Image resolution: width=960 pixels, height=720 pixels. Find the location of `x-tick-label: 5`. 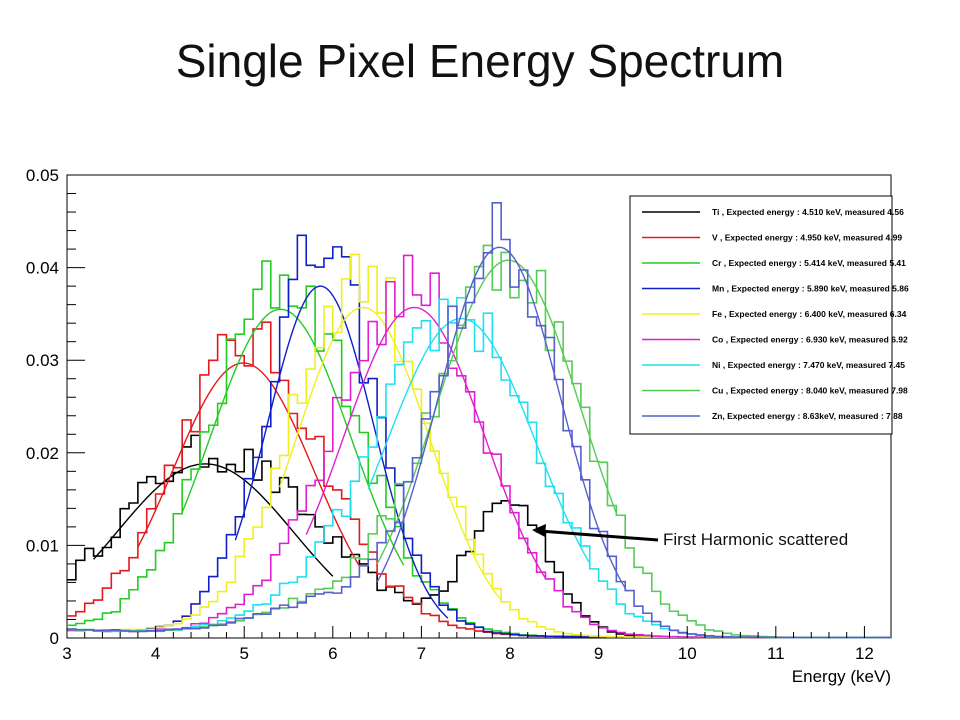

x-tick-label: 5 is located at coordinates (243, 653).